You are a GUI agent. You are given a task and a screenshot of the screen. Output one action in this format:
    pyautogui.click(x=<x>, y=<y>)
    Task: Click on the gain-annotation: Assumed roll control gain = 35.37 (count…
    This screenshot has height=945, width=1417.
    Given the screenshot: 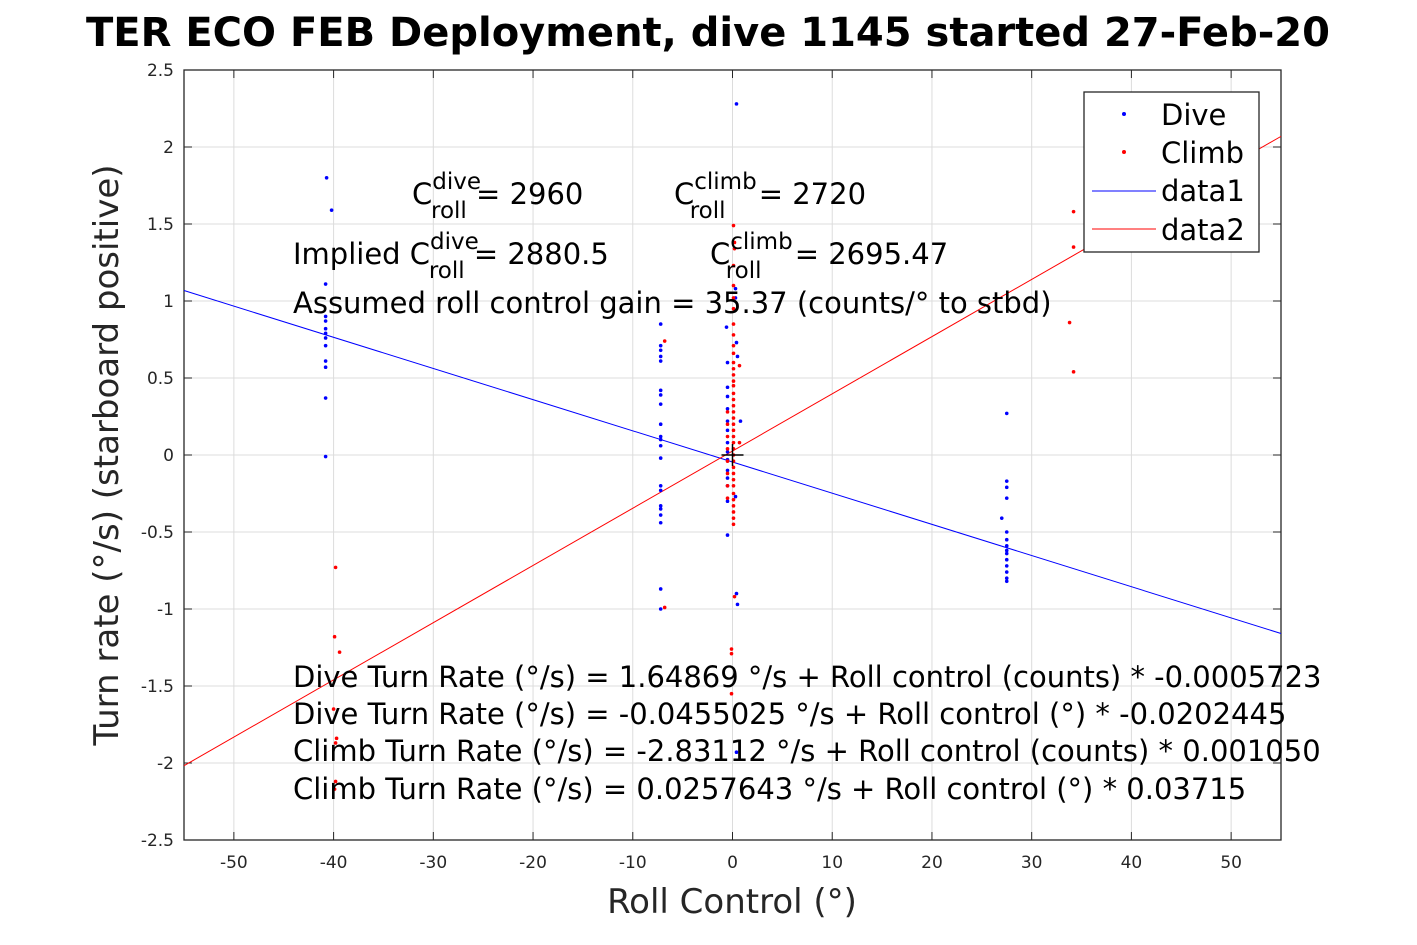 What is the action you would take?
    pyautogui.click(x=672, y=303)
    